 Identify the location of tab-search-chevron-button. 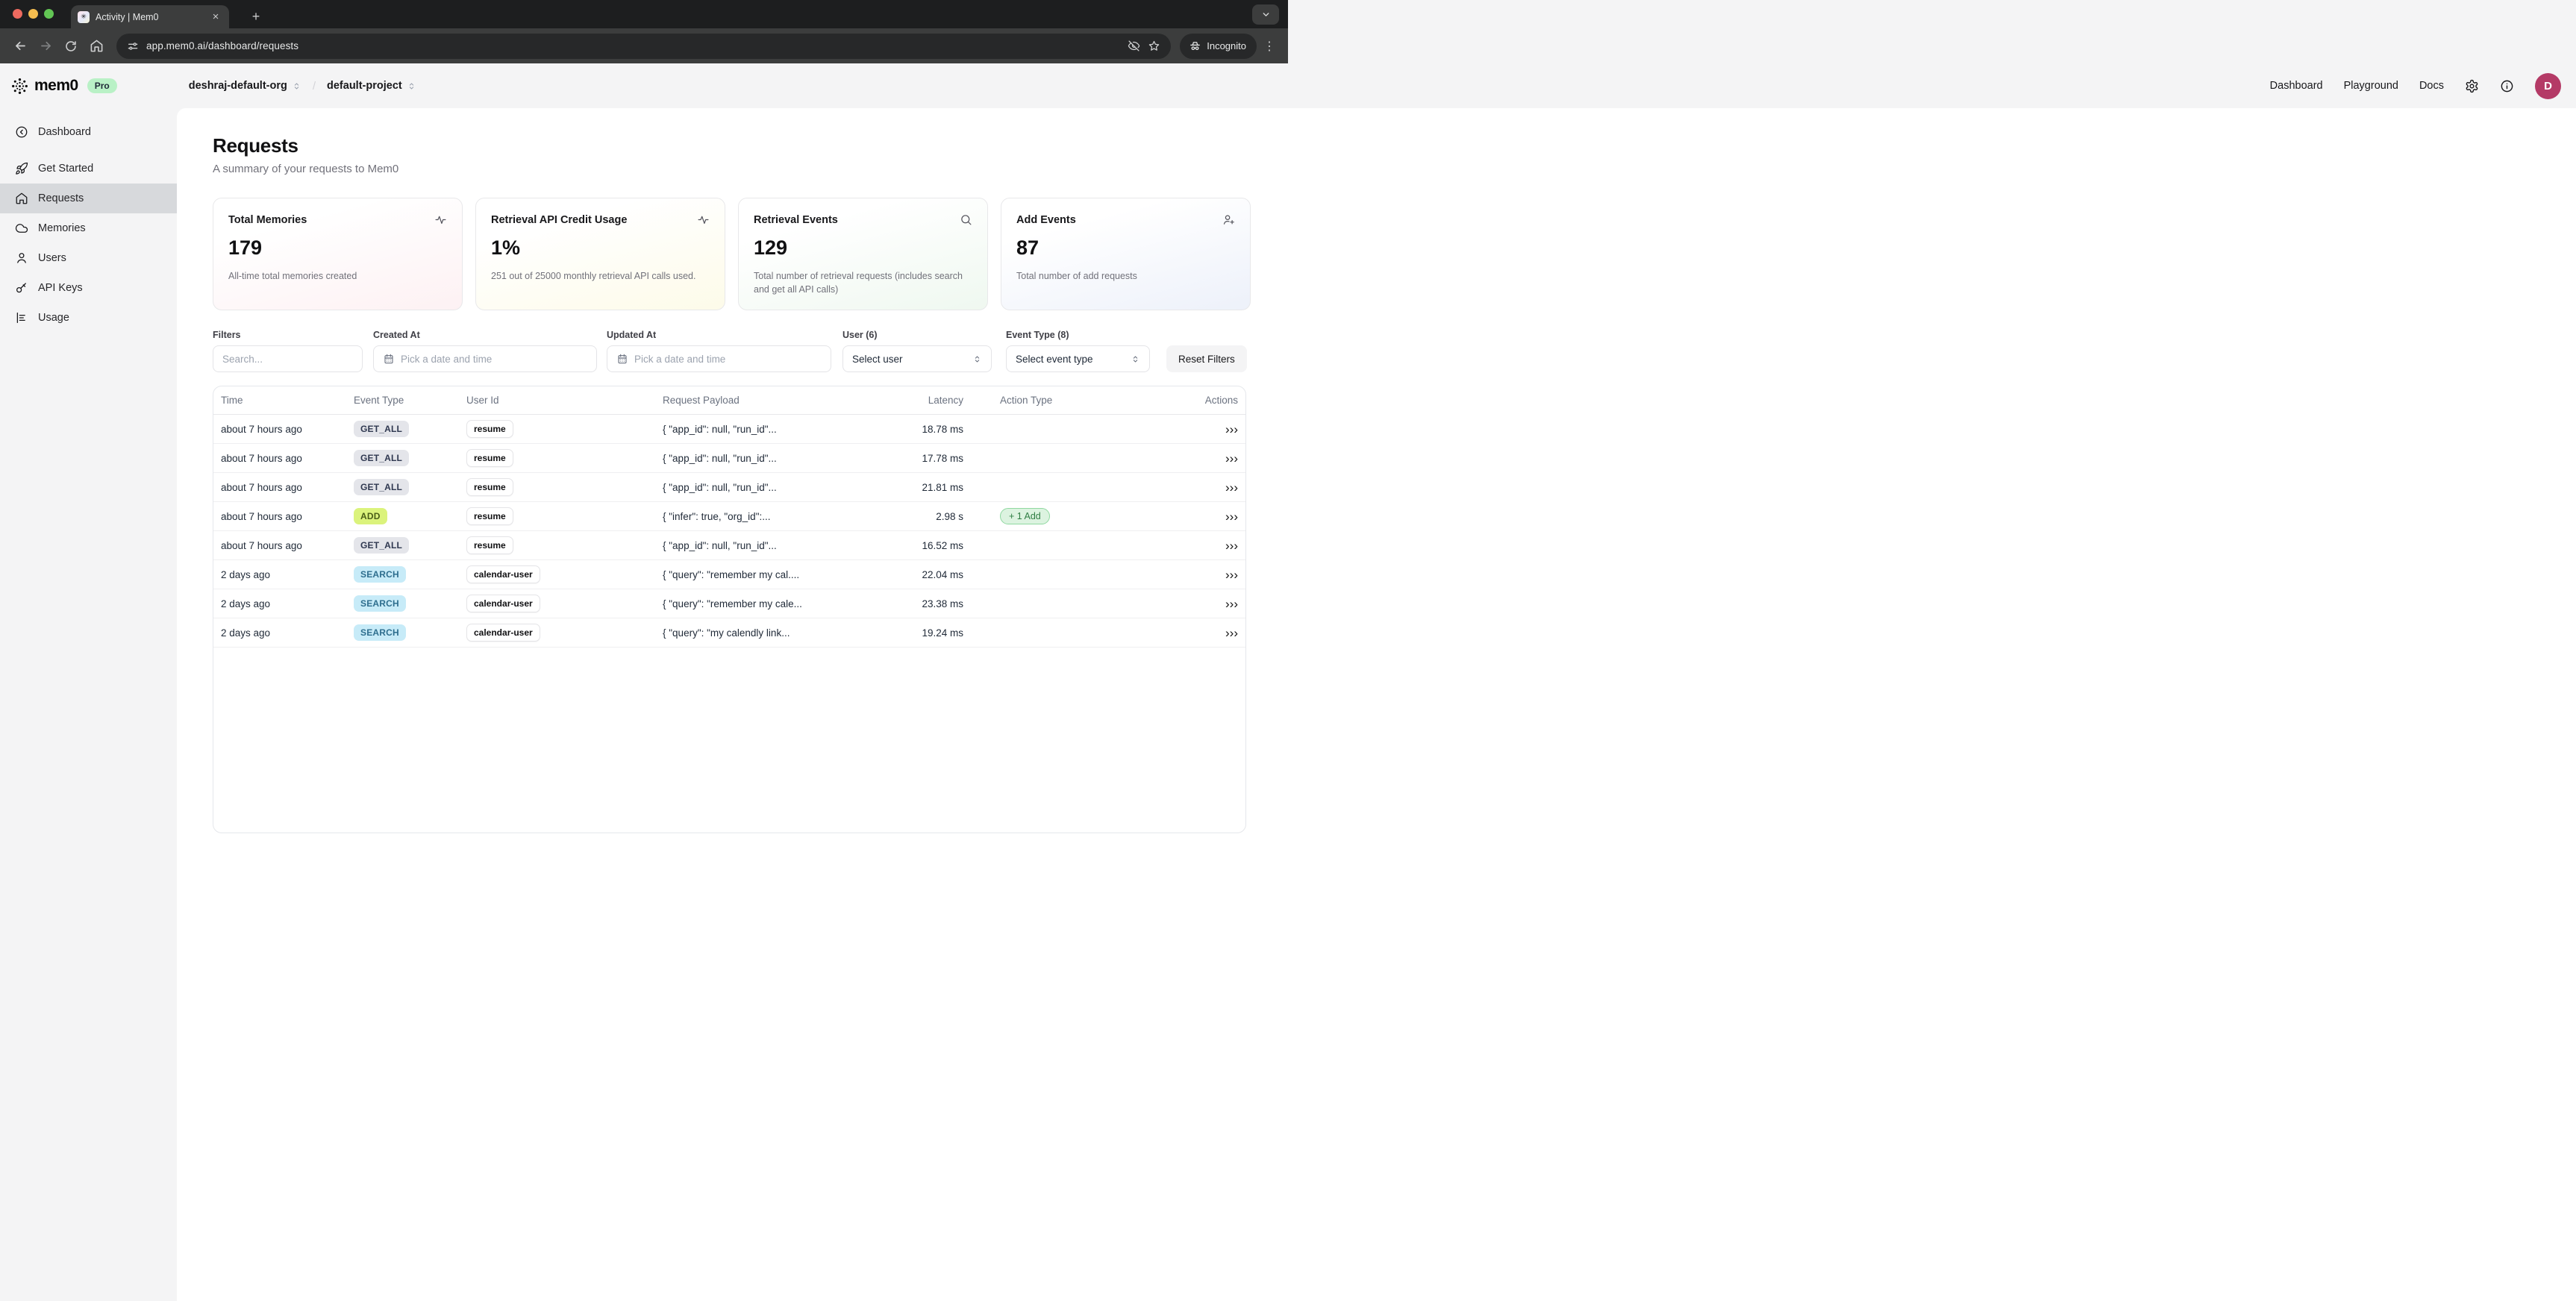
(1265, 14).